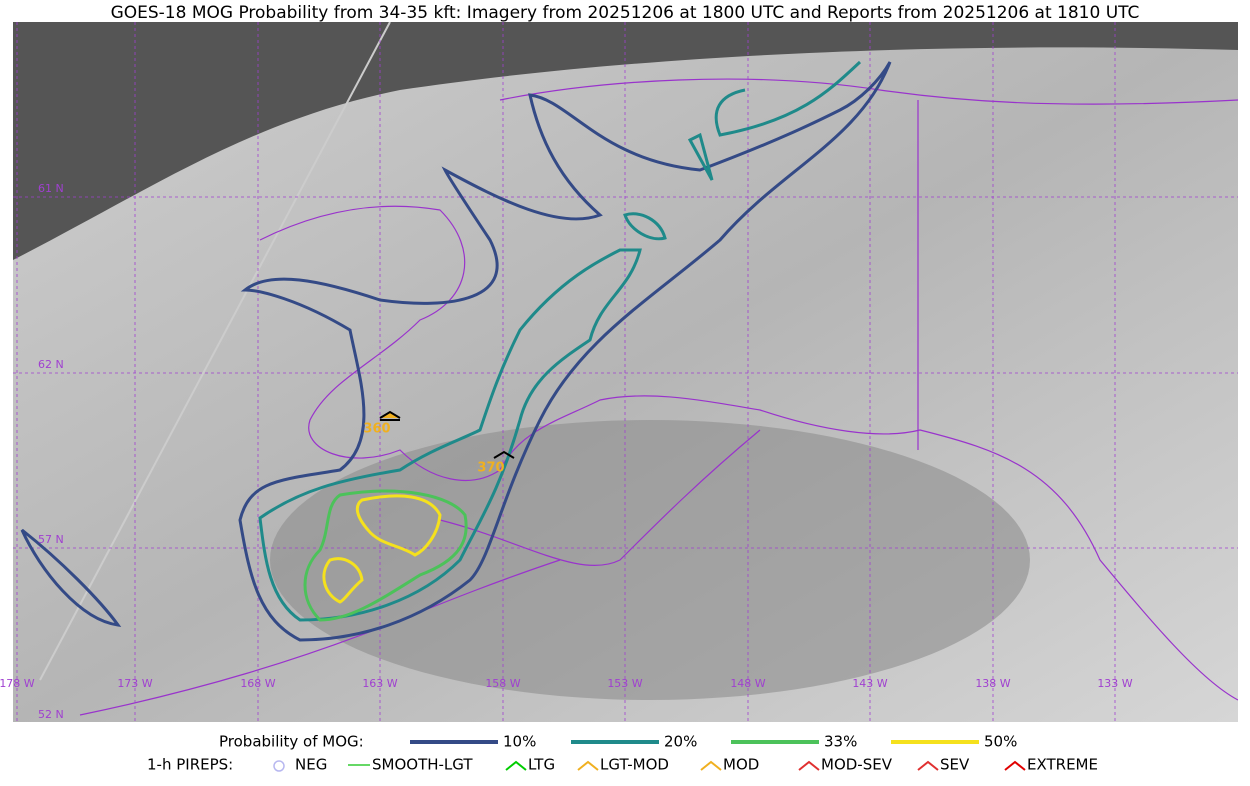 The height and width of the screenshot is (786, 1250). Describe the element at coordinates (490, 468) in the screenshot. I see `report-label: 370` at that location.